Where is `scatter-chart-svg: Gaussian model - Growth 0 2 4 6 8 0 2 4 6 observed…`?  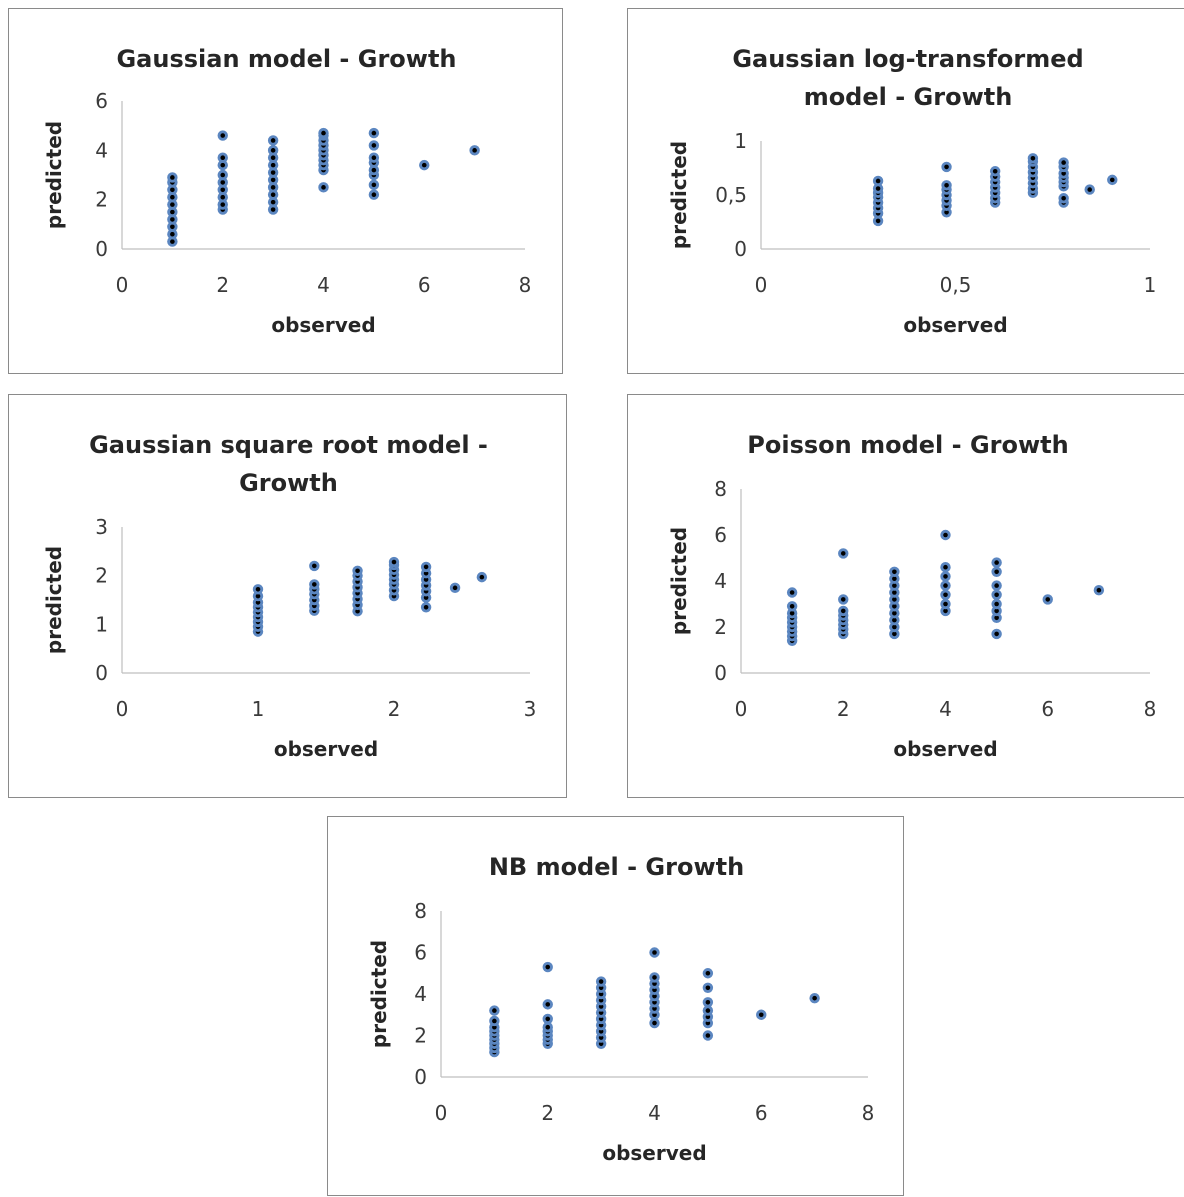 scatter-chart-svg: Gaussian model - Growth 0 2 4 6 8 0 2 4 6 observed… is located at coordinates (286, 191).